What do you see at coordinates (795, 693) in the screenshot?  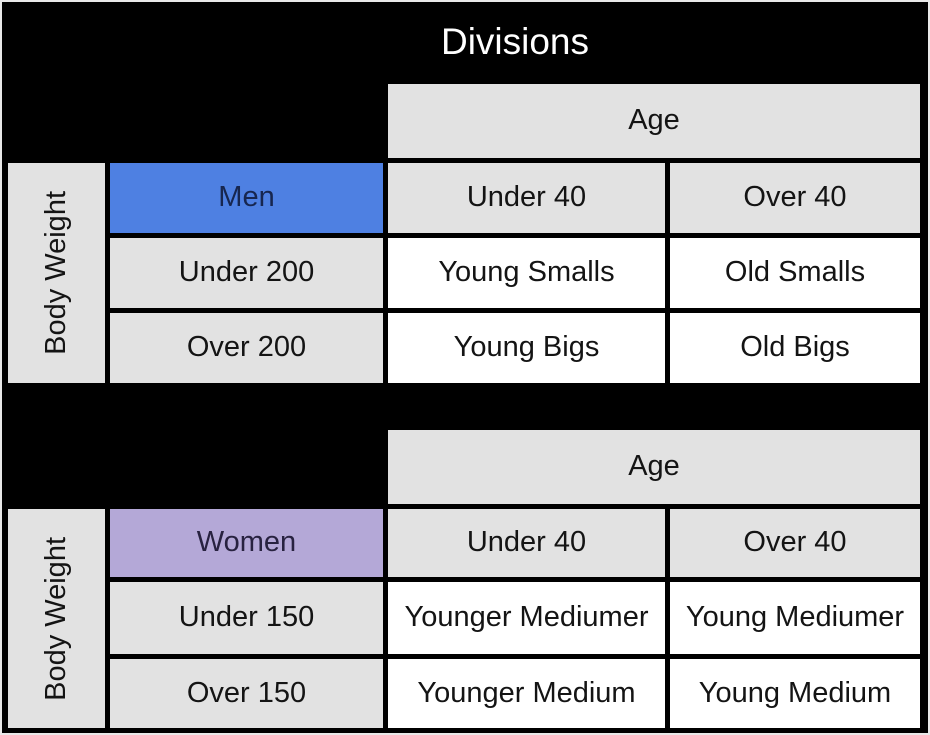 I see `women-cell-young-medium: Young Medium` at bounding box center [795, 693].